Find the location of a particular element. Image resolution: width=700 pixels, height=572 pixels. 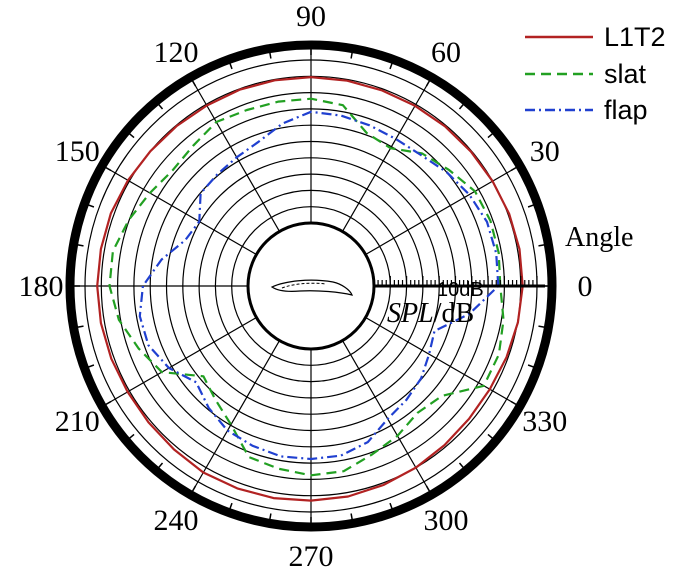

radial-axis-label: SPL/dB is located at coordinates (430, 313).